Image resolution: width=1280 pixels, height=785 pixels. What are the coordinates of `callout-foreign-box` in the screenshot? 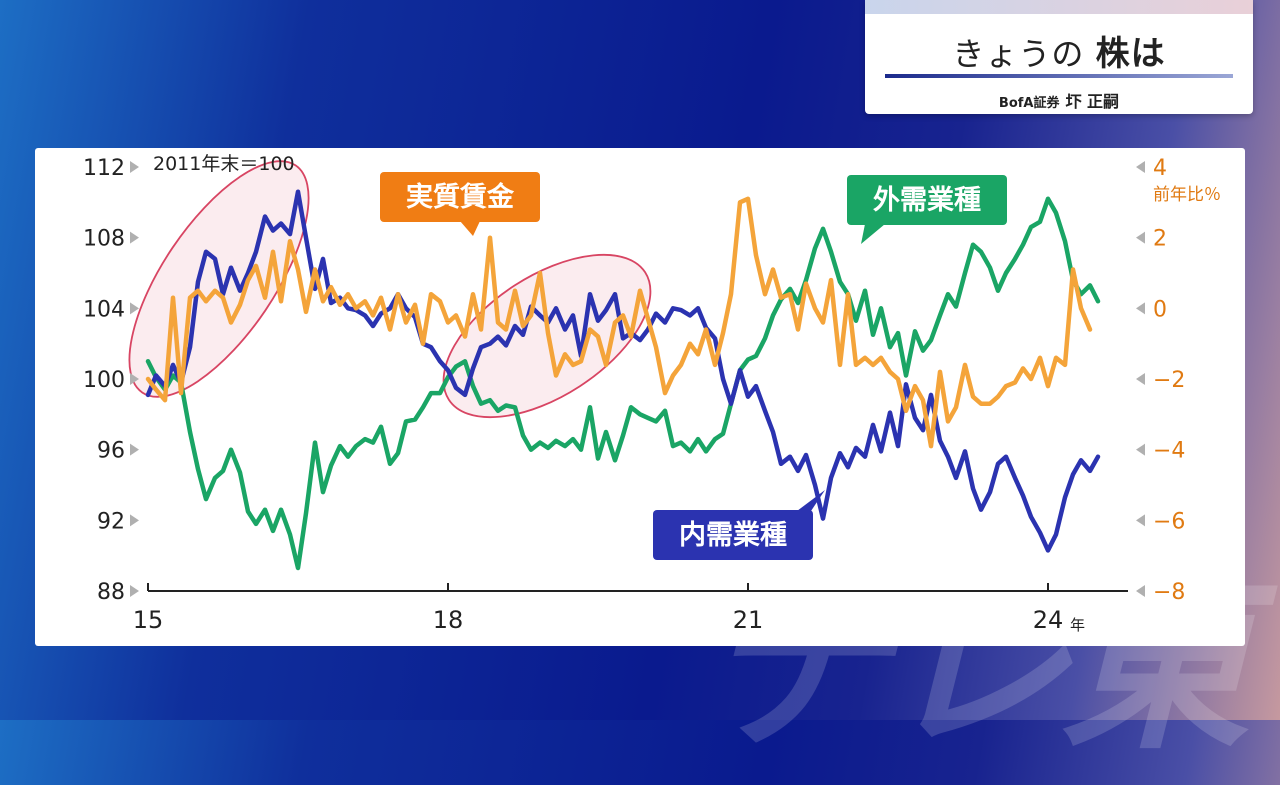 It's located at (927, 200).